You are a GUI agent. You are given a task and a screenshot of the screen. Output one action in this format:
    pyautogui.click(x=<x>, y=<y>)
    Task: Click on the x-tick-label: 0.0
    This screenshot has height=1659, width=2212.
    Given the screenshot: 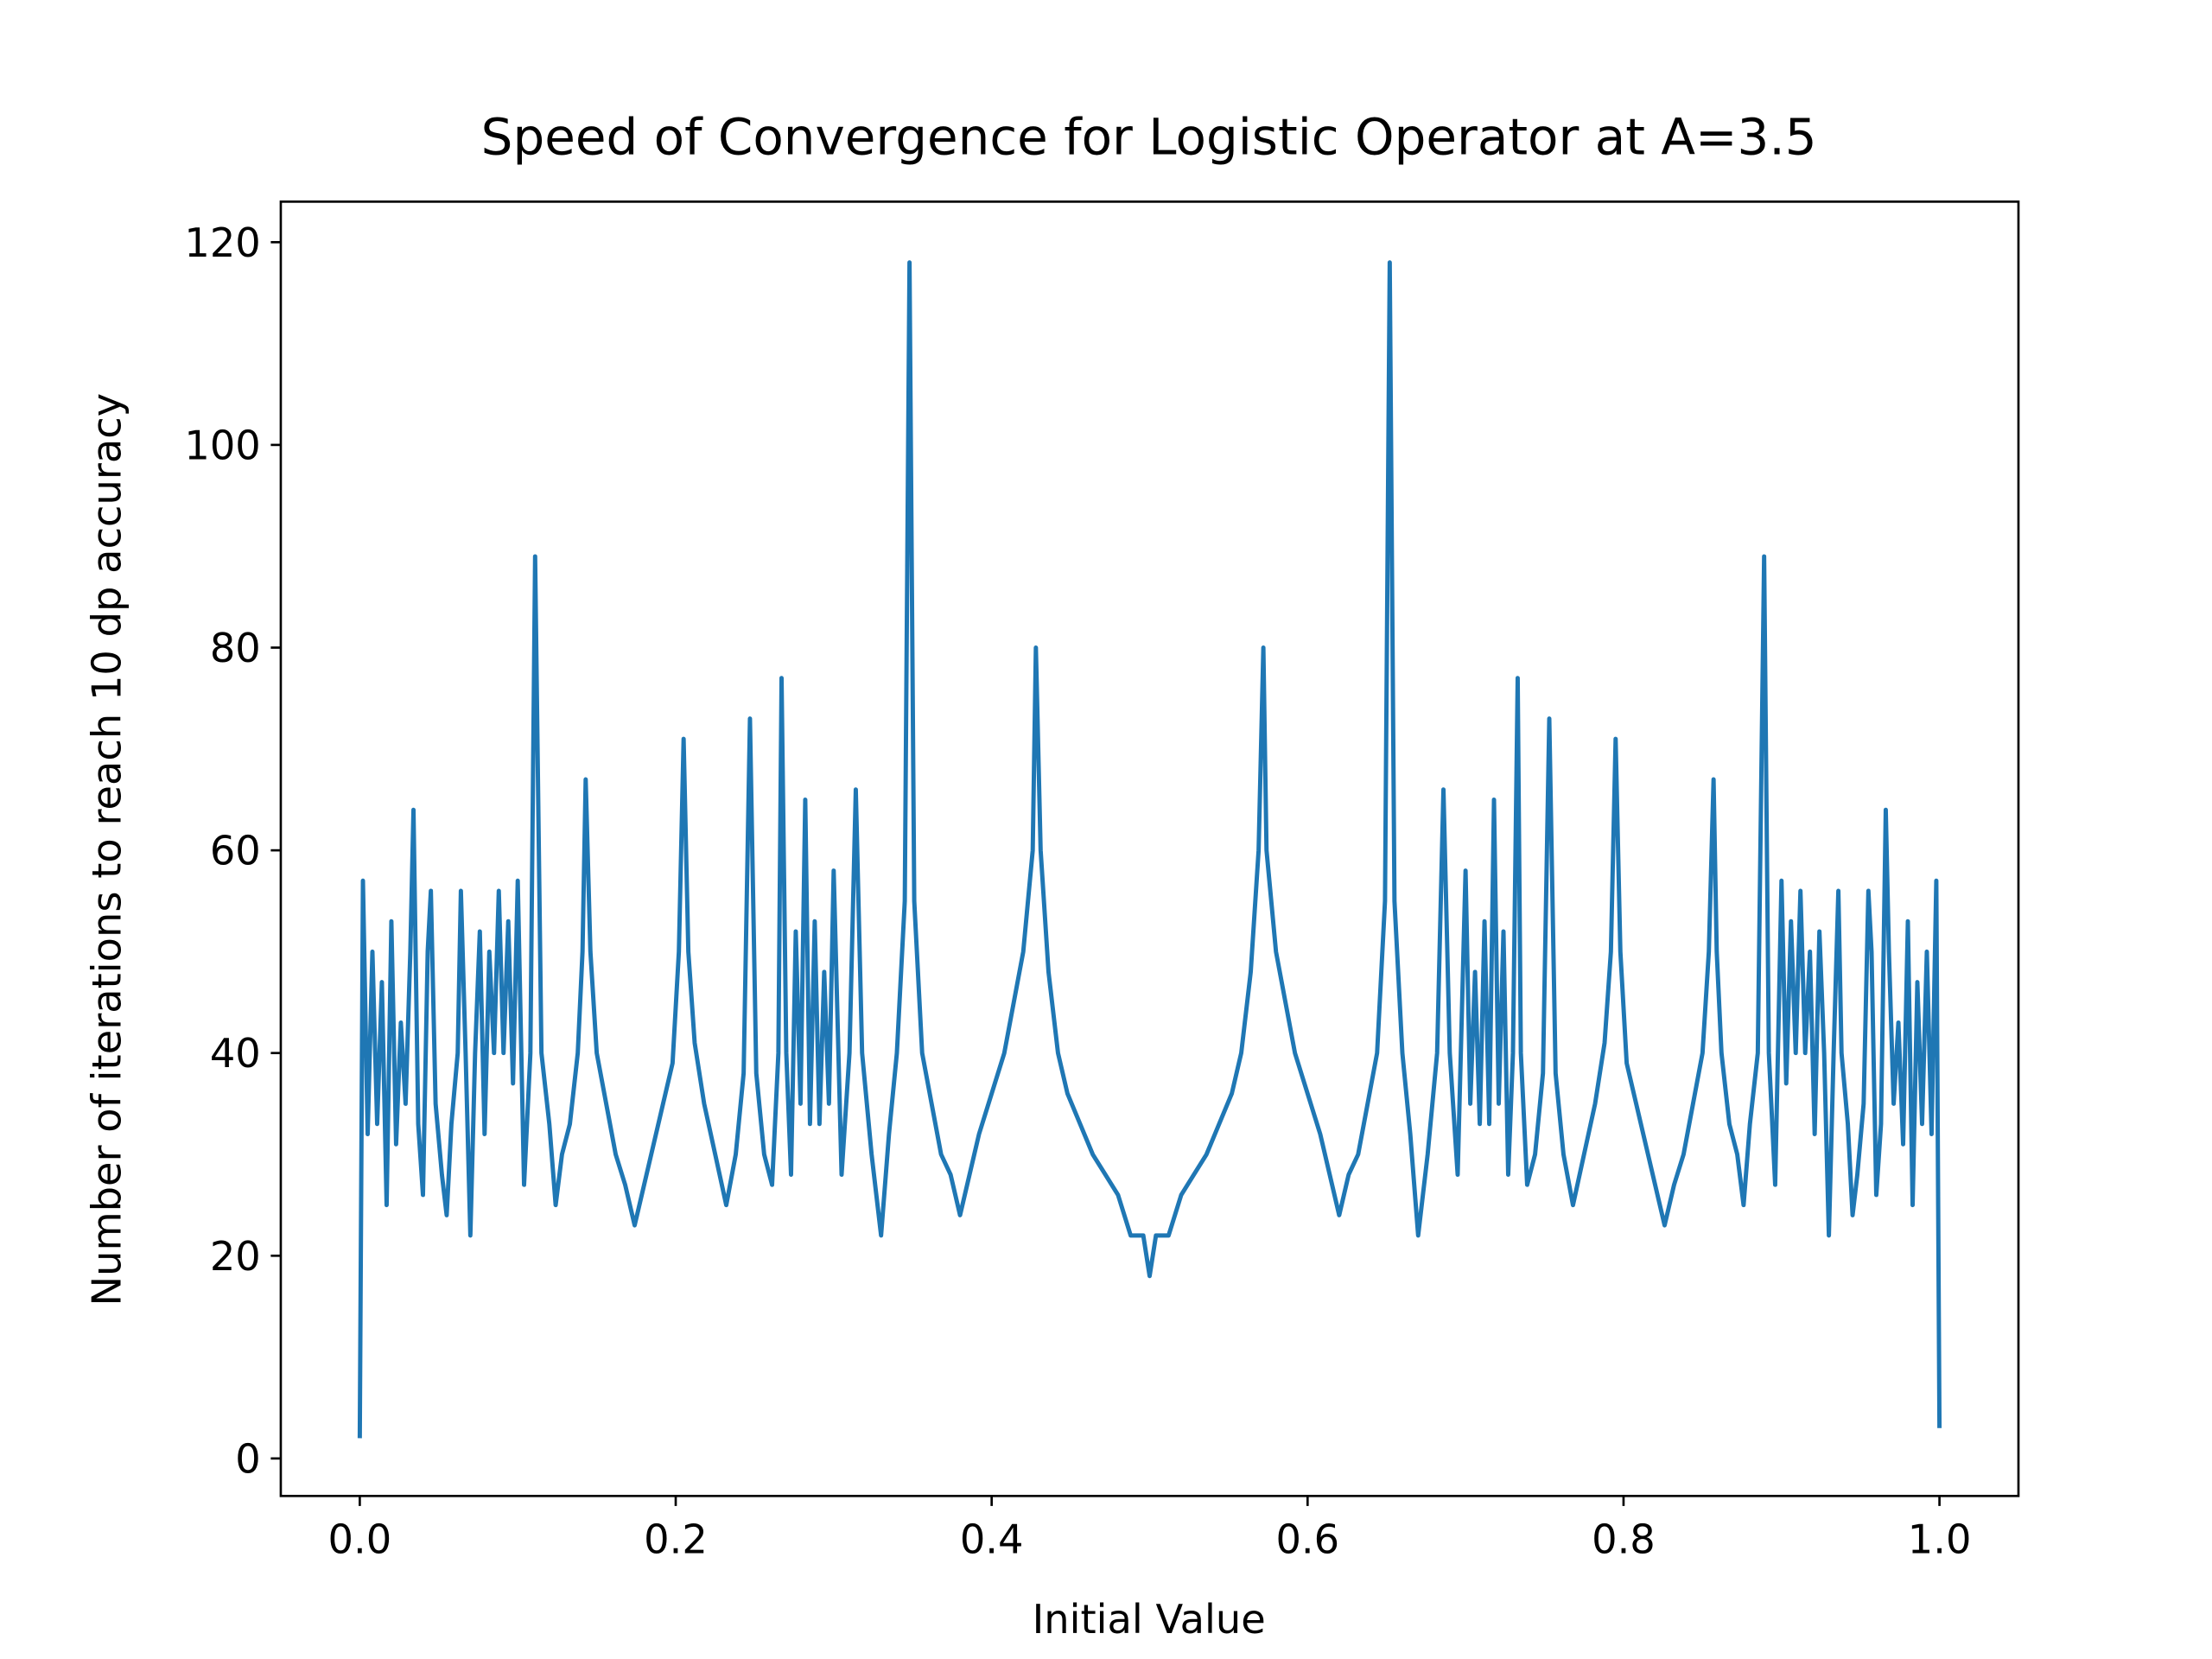 What is the action you would take?
    pyautogui.click(x=360, y=1539)
    